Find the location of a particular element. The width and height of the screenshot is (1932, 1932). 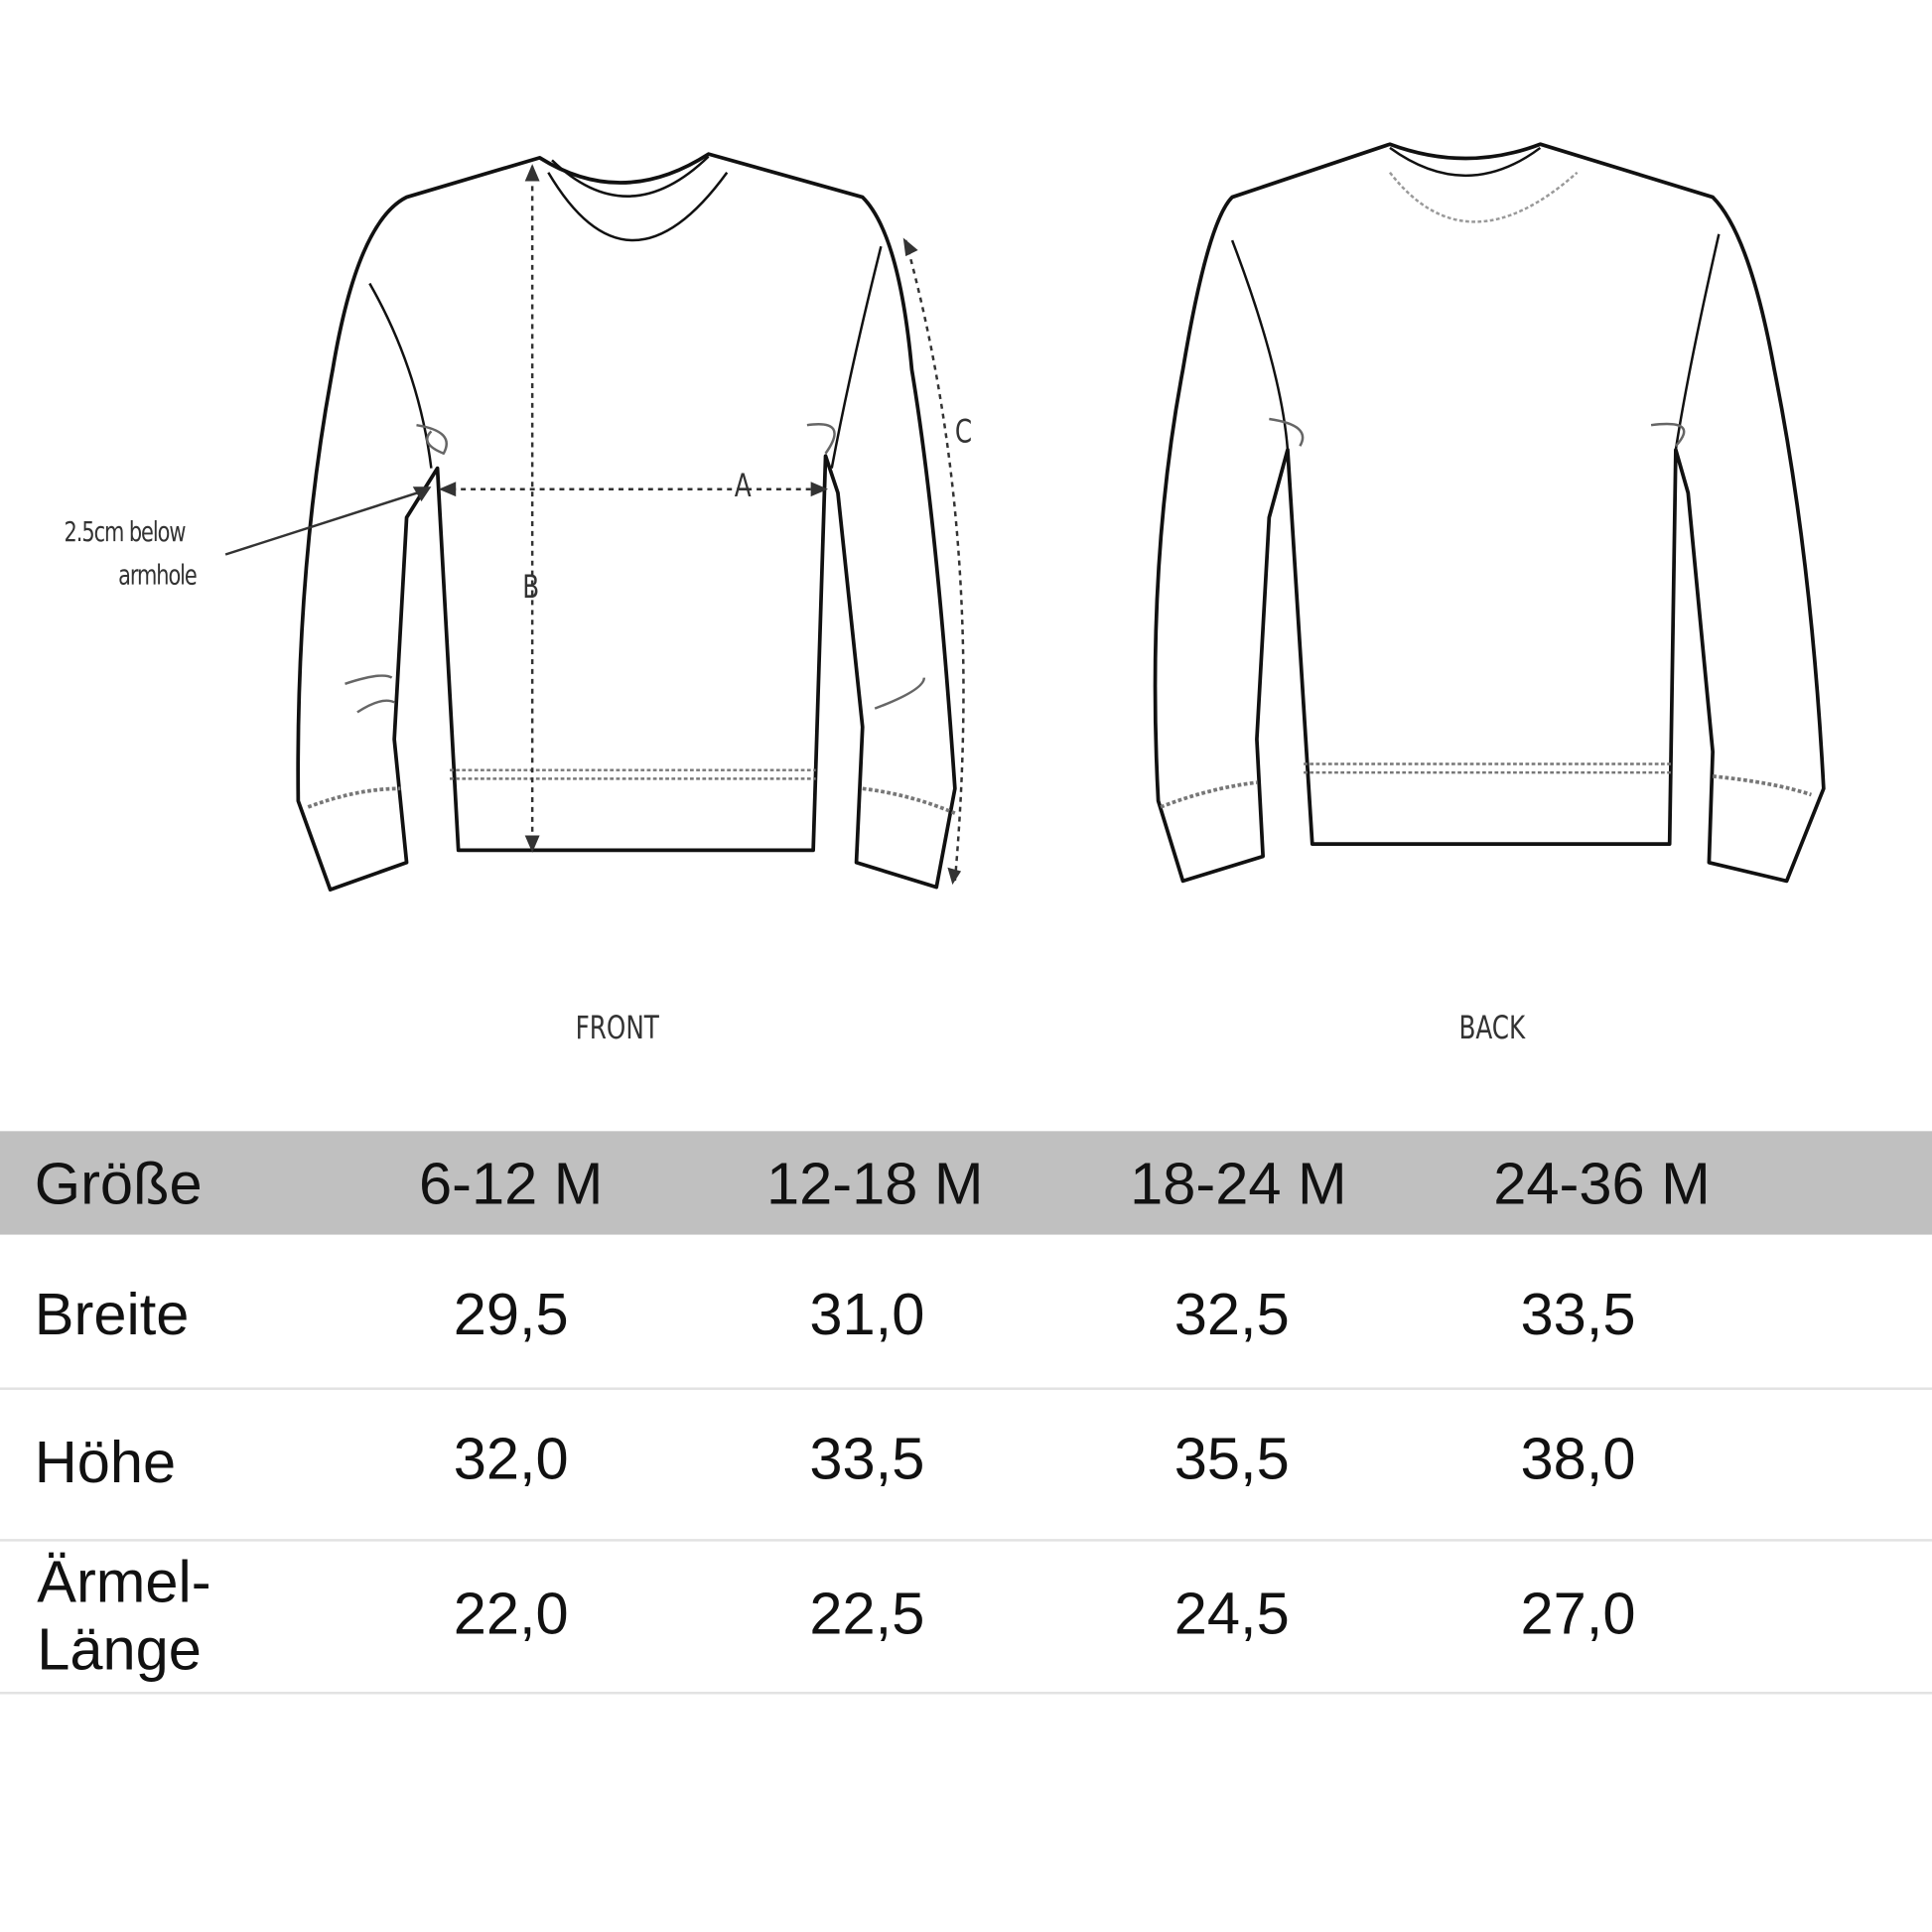

cell-value: 27,0 is located at coordinates (1578, 1615).